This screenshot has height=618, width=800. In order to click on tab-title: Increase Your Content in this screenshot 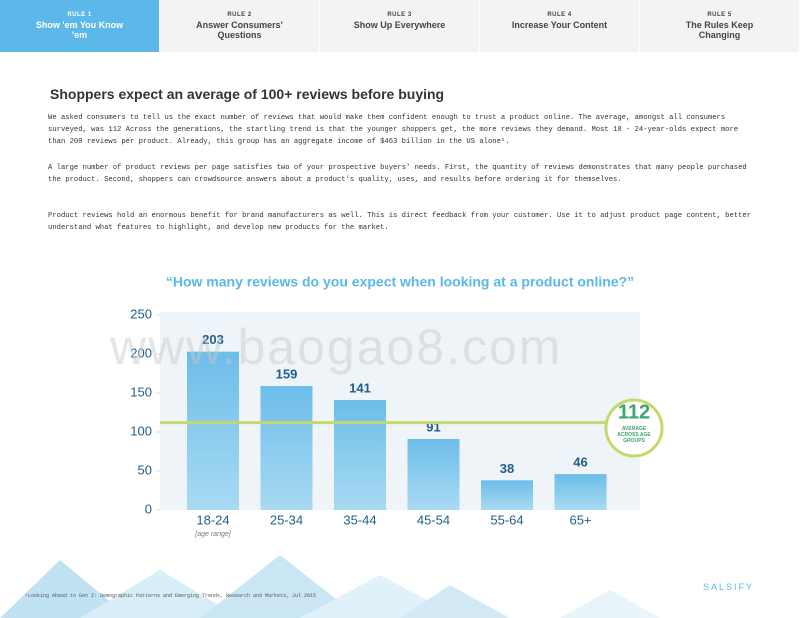, I will do `click(559, 25)`.